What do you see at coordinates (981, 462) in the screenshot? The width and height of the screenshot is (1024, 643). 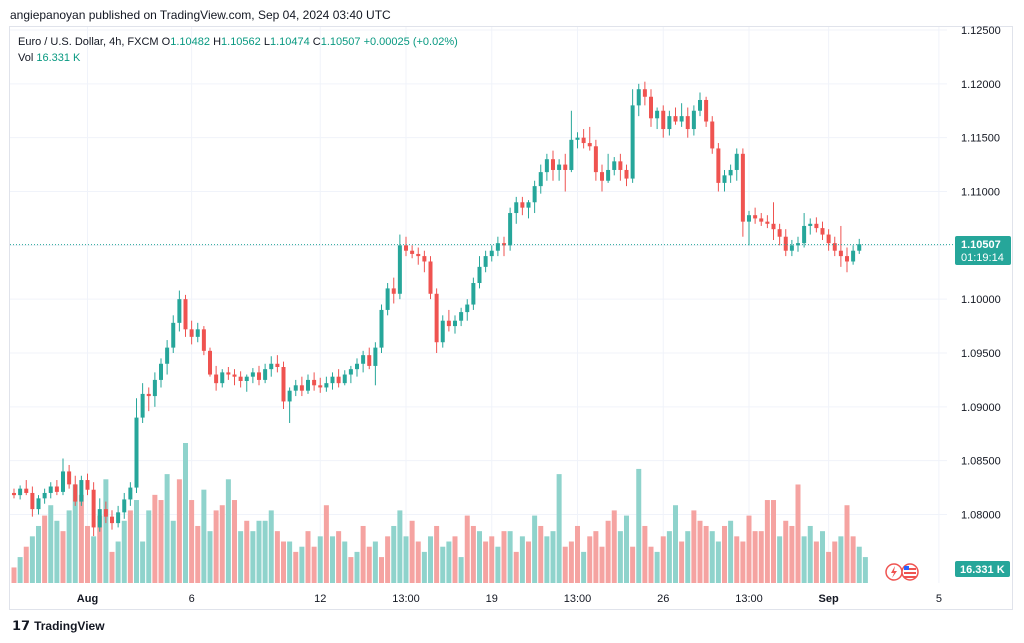 I see `y-tick-label: 1.08500` at bounding box center [981, 462].